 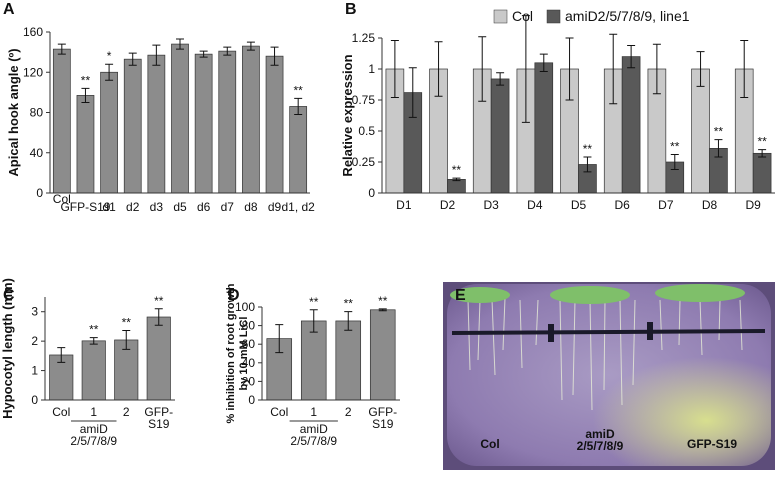 What do you see at coordinates (245, 307) in the screenshot?
I see `y-tick-label: 100` at bounding box center [245, 307].